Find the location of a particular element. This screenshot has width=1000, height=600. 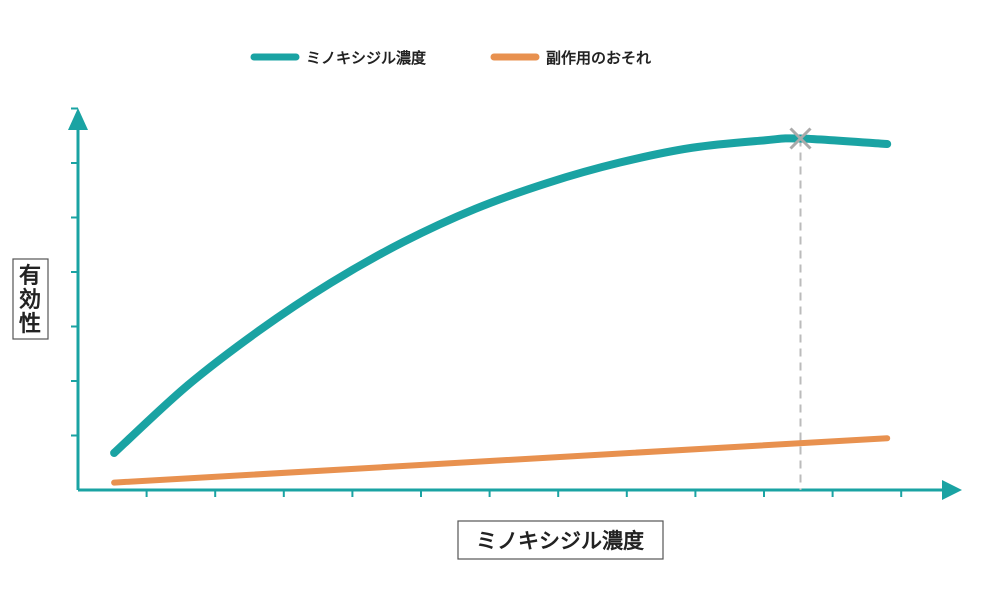

y-axis-label: 有効性 is located at coordinates (30, 299).